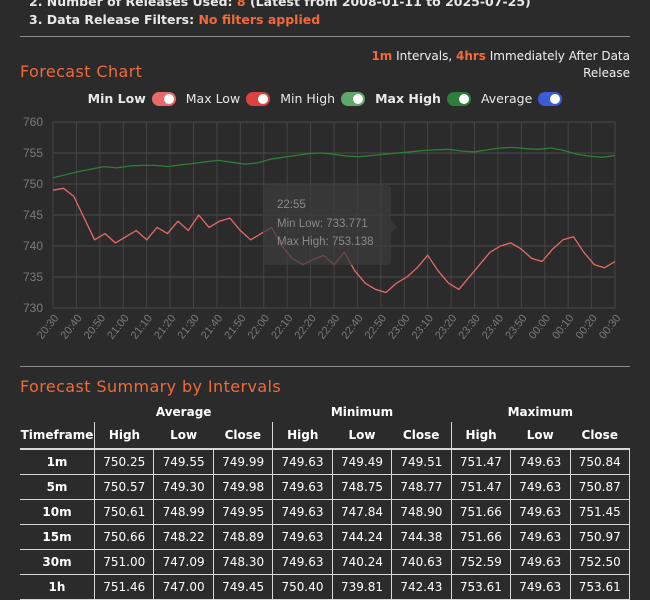 This screenshot has width=650, height=600. What do you see at coordinates (325, 242) in the screenshot?
I see `tooltip-max-high: Max High: 753.138` at bounding box center [325, 242].